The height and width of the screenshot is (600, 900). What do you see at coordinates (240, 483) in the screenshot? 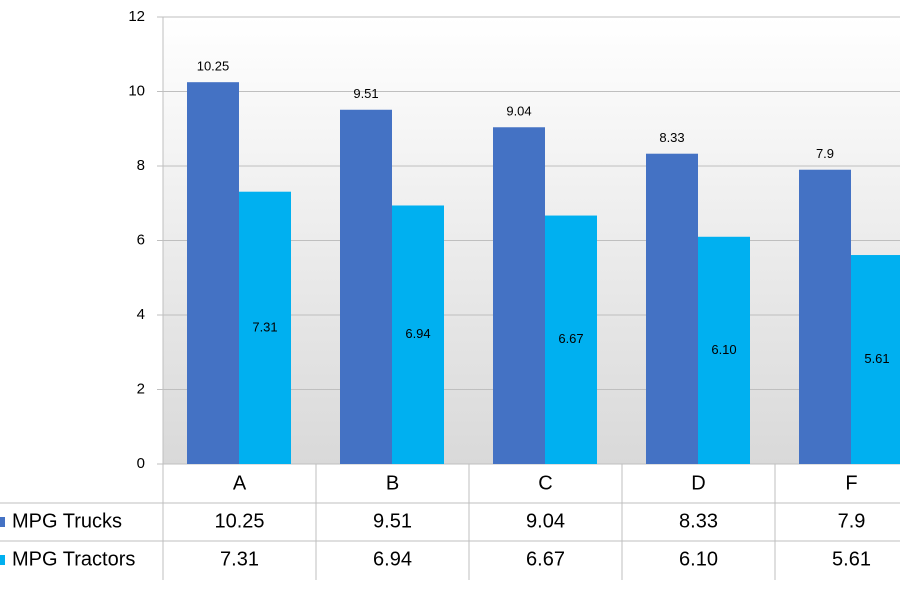
I see `x-tick-label: A` at bounding box center [240, 483].